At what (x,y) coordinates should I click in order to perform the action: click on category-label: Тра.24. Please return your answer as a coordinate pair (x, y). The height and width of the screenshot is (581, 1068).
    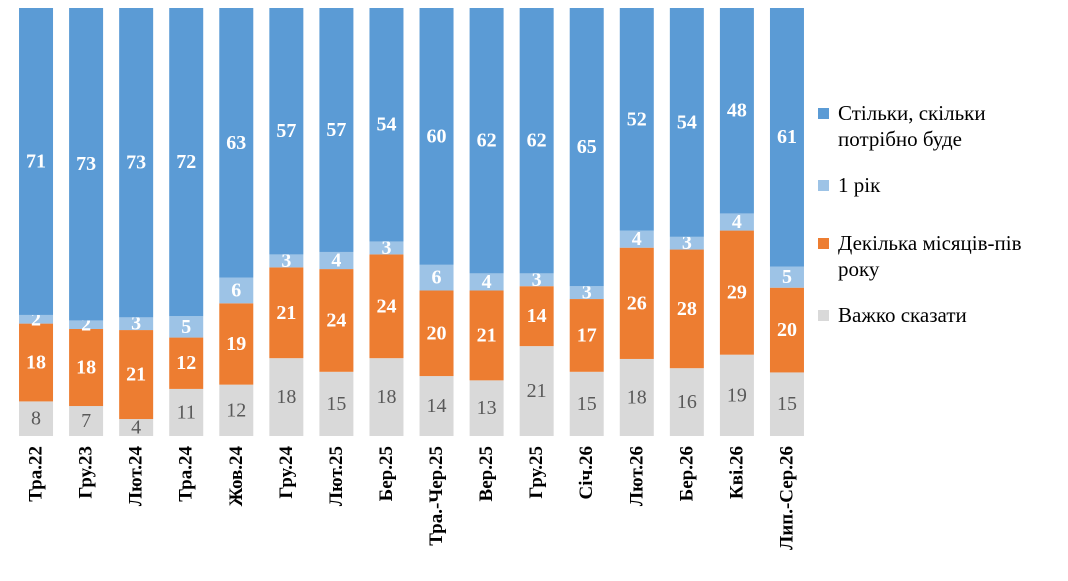
    Looking at the image, I should click on (186, 474).